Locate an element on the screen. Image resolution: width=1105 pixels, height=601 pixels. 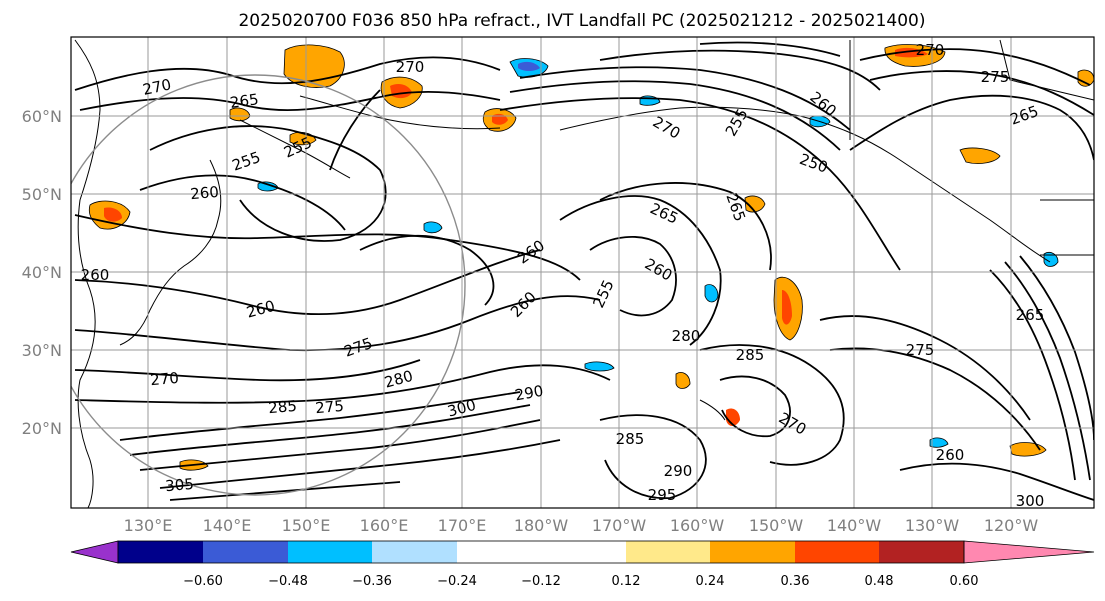
contour-label: 295 is located at coordinates (662, 495).